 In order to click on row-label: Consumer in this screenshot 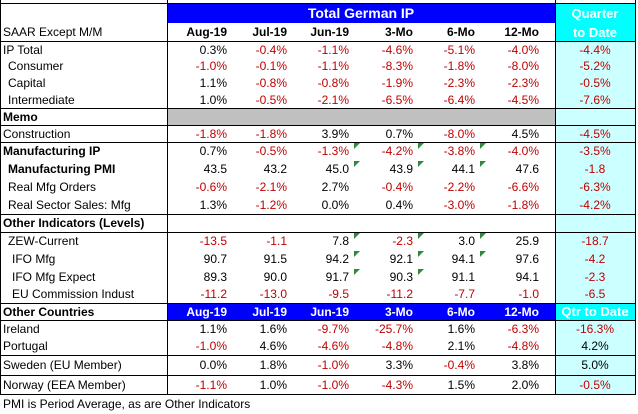, I will do `click(36, 66)`.